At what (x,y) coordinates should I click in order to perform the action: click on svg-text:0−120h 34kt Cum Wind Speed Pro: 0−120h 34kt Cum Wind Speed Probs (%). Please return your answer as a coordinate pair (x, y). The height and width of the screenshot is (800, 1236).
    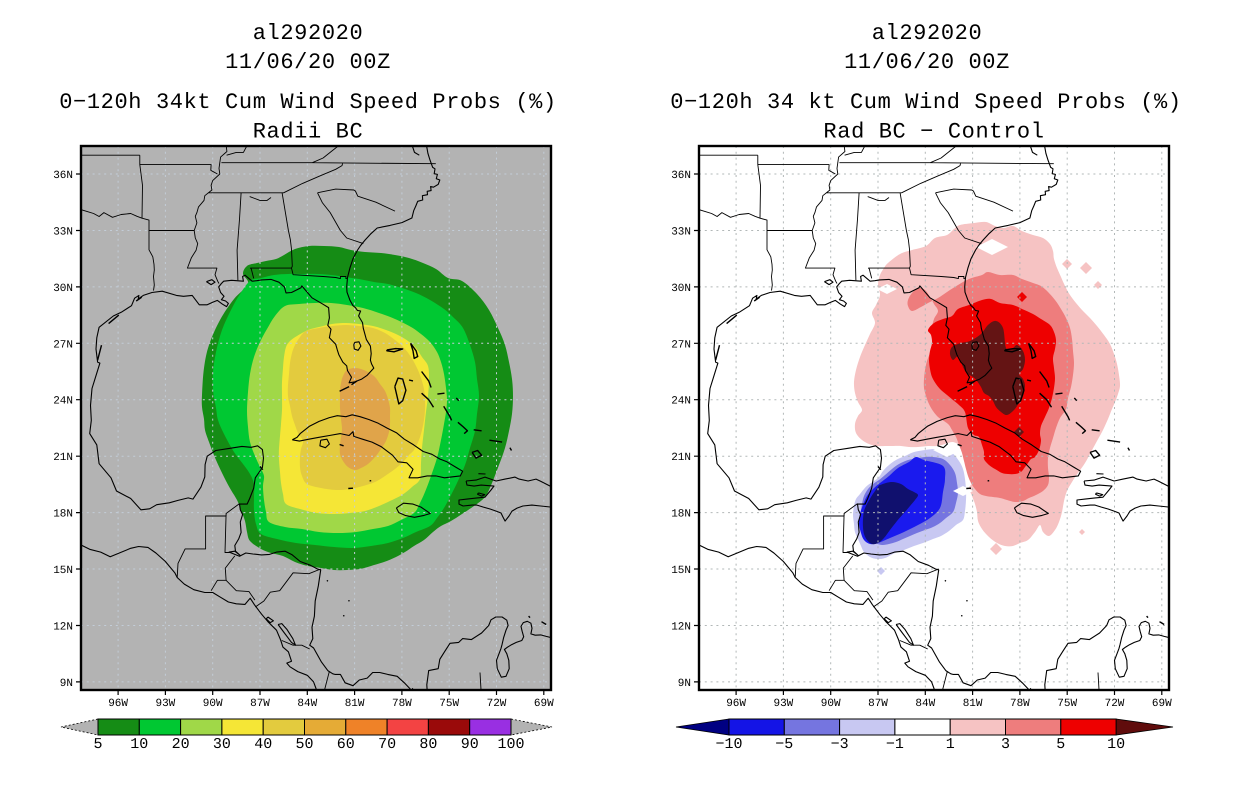
    Looking at the image, I should click on (308, 102).